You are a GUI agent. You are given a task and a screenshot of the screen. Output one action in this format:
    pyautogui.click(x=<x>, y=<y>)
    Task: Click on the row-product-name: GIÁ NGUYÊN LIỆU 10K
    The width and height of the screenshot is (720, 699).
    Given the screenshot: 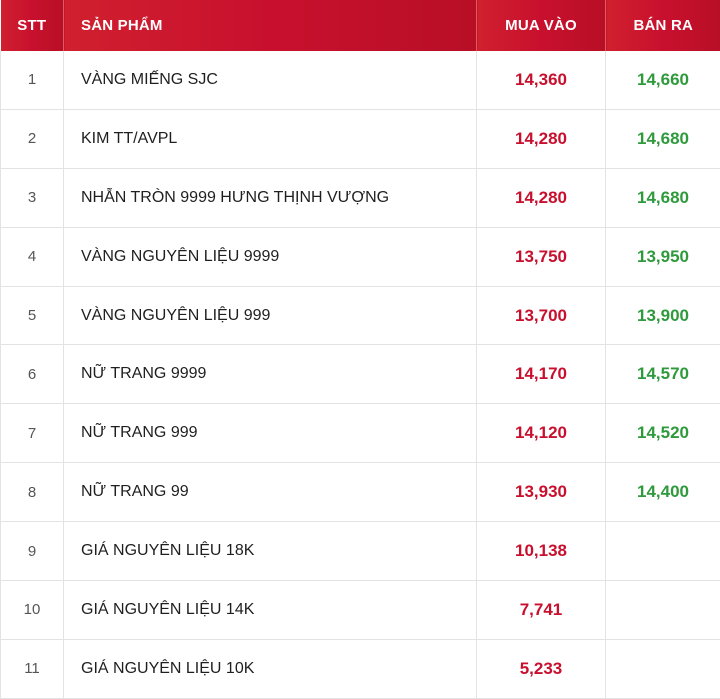 What is the action you would take?
    pyautogui.click(x=270, y=668)
    